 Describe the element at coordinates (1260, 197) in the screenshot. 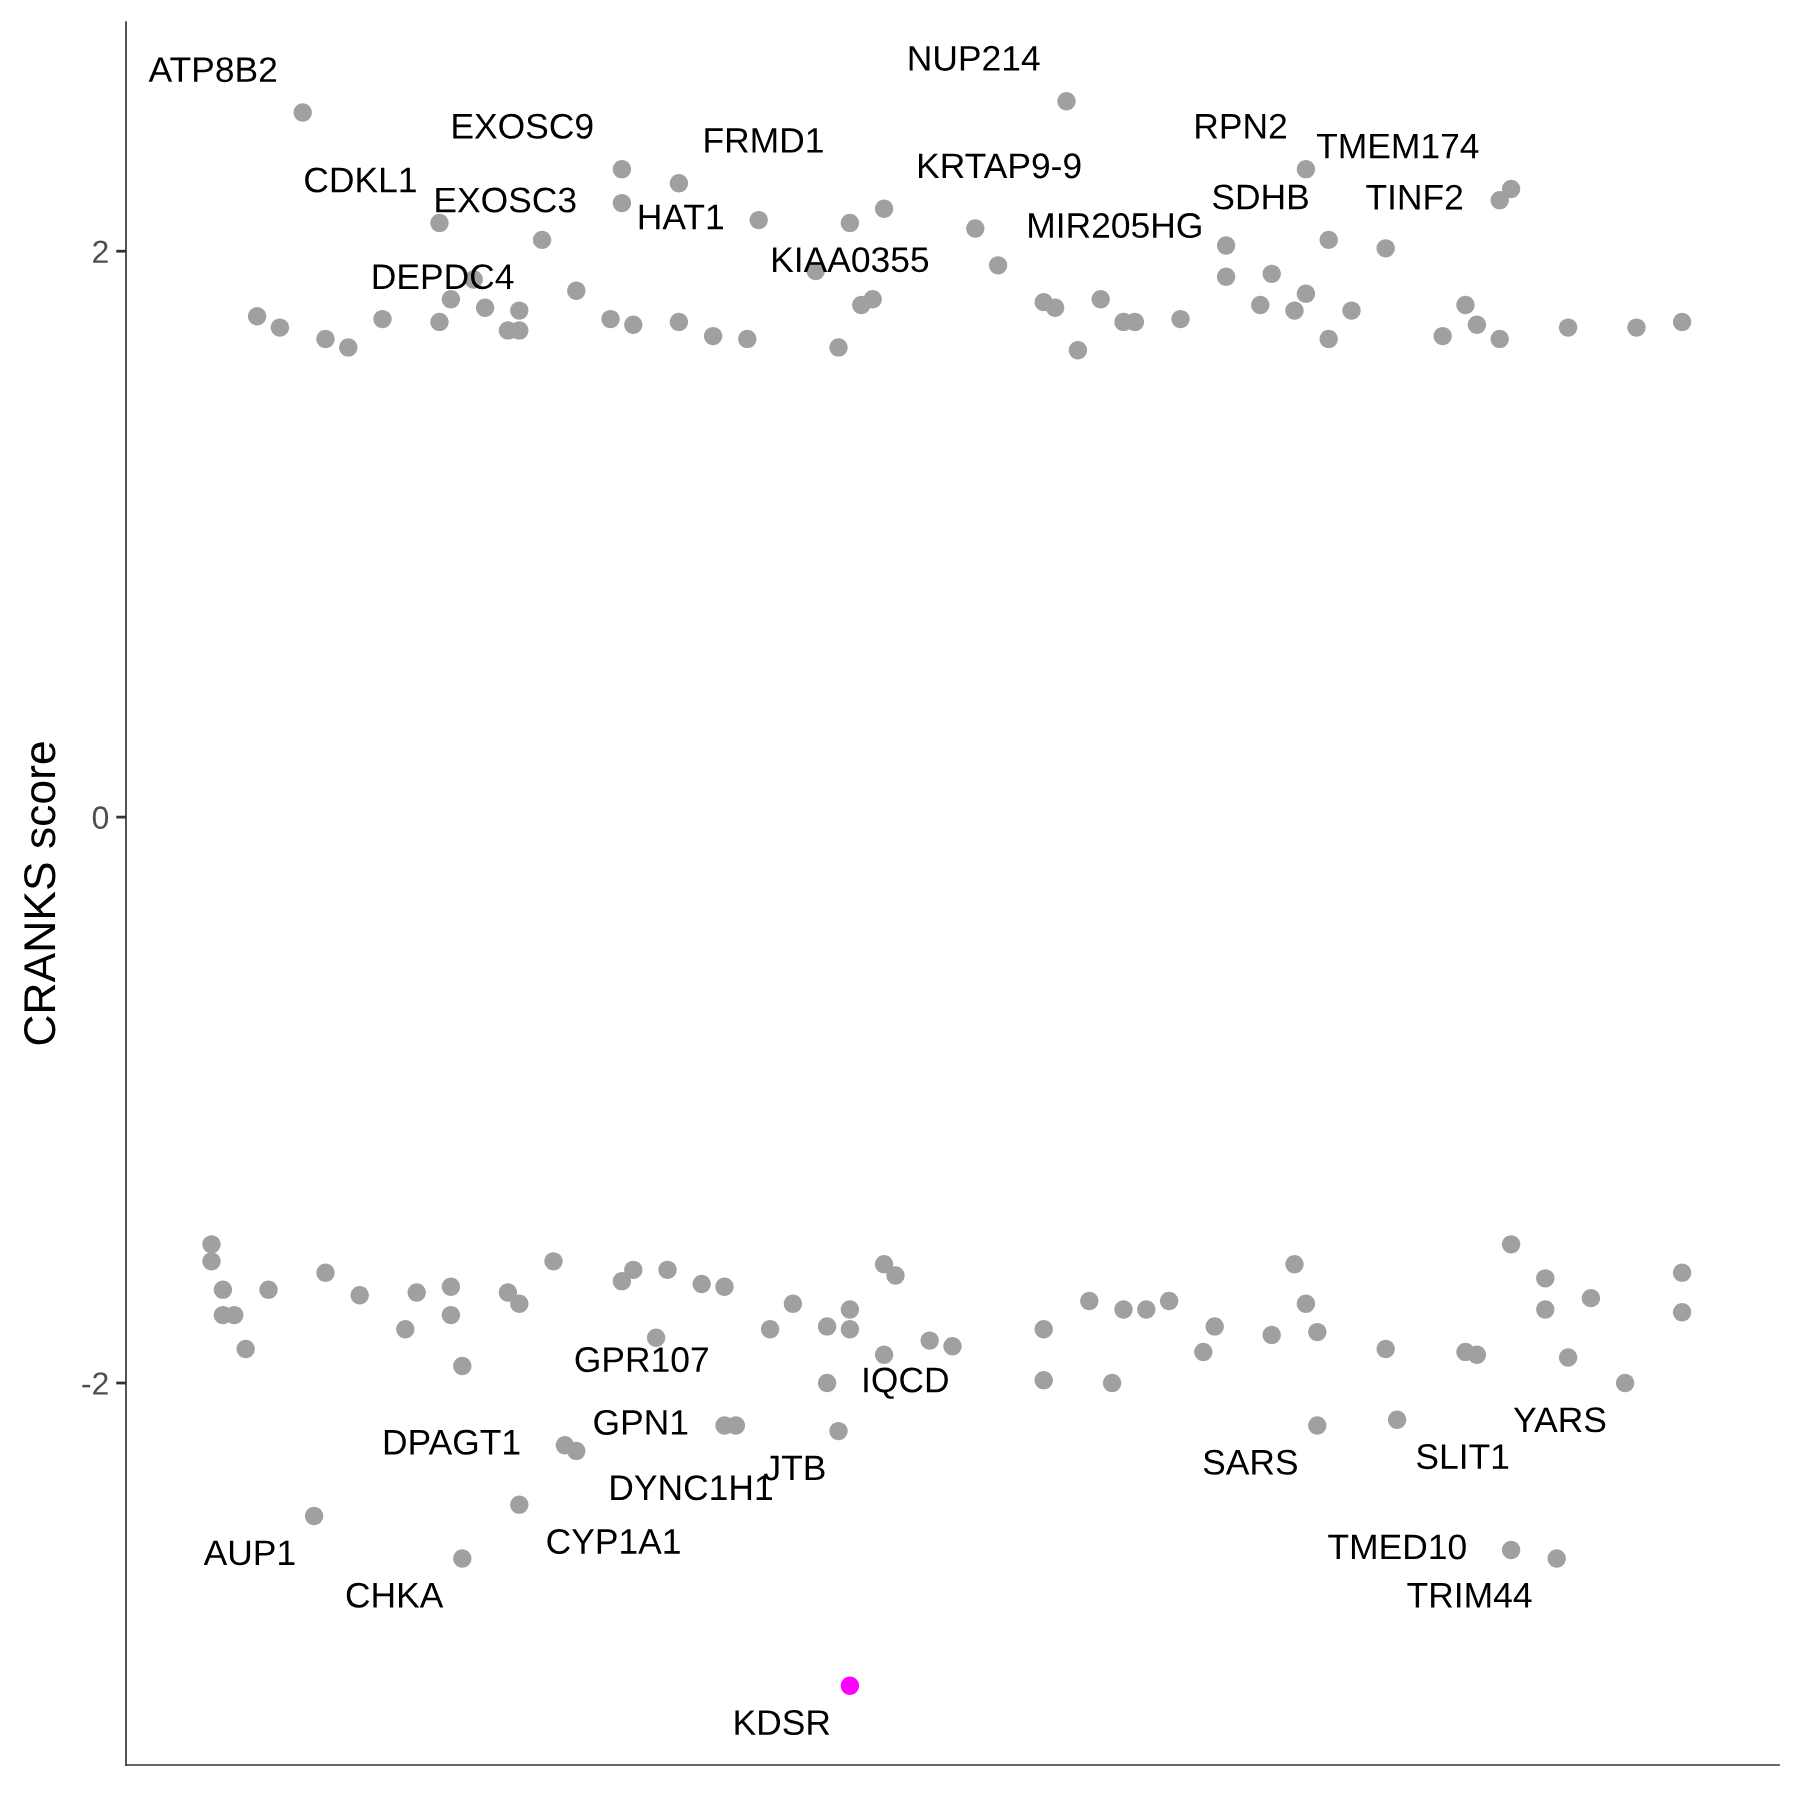

I see `data-label: SDHB` at that location.